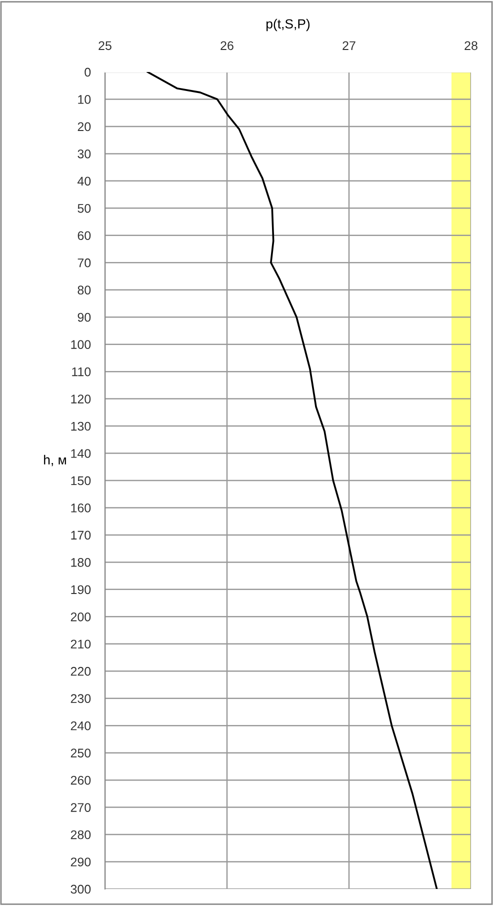 This screenshot has width=493, height=906. Describe the element at coordinates (80, 617) in the screenshot. I see `y-tick-label: 200` at that location.